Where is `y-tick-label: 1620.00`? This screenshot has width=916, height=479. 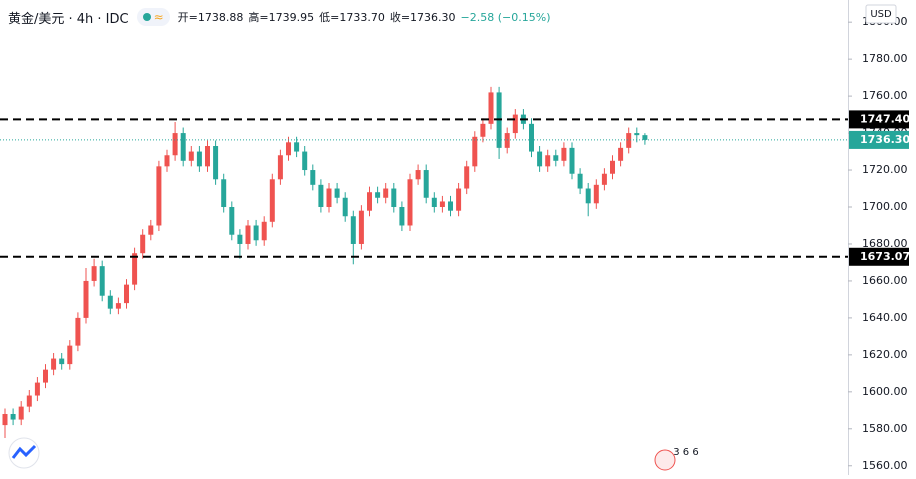
y-tick-label: 1620.00 is located at coordinates (885, 354).